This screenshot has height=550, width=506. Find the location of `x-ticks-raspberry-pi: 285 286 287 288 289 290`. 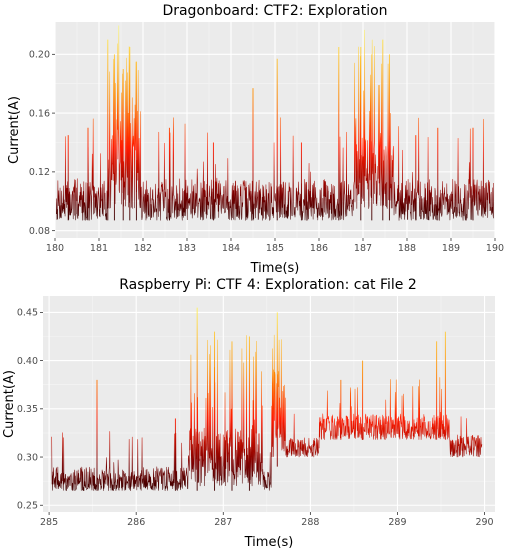

x-ticks-raspberry-pi: 285 286 287 288 289 290 is located at coordinates (267, 520).